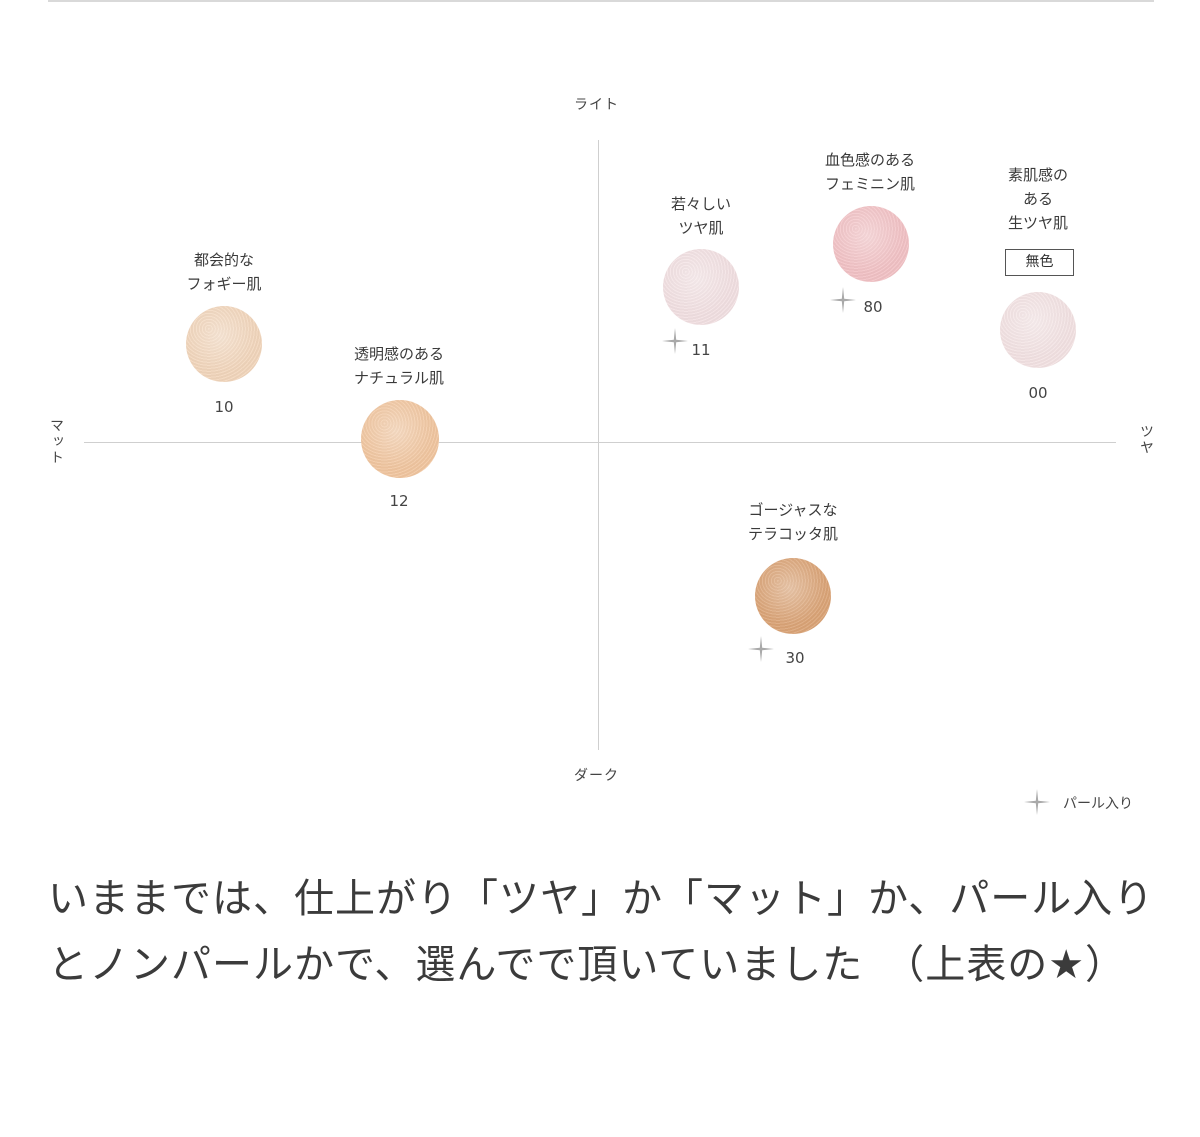 The width and height of the screenshot is (1200, 1137). I want to click on vertical-axis, so click(598, 445).